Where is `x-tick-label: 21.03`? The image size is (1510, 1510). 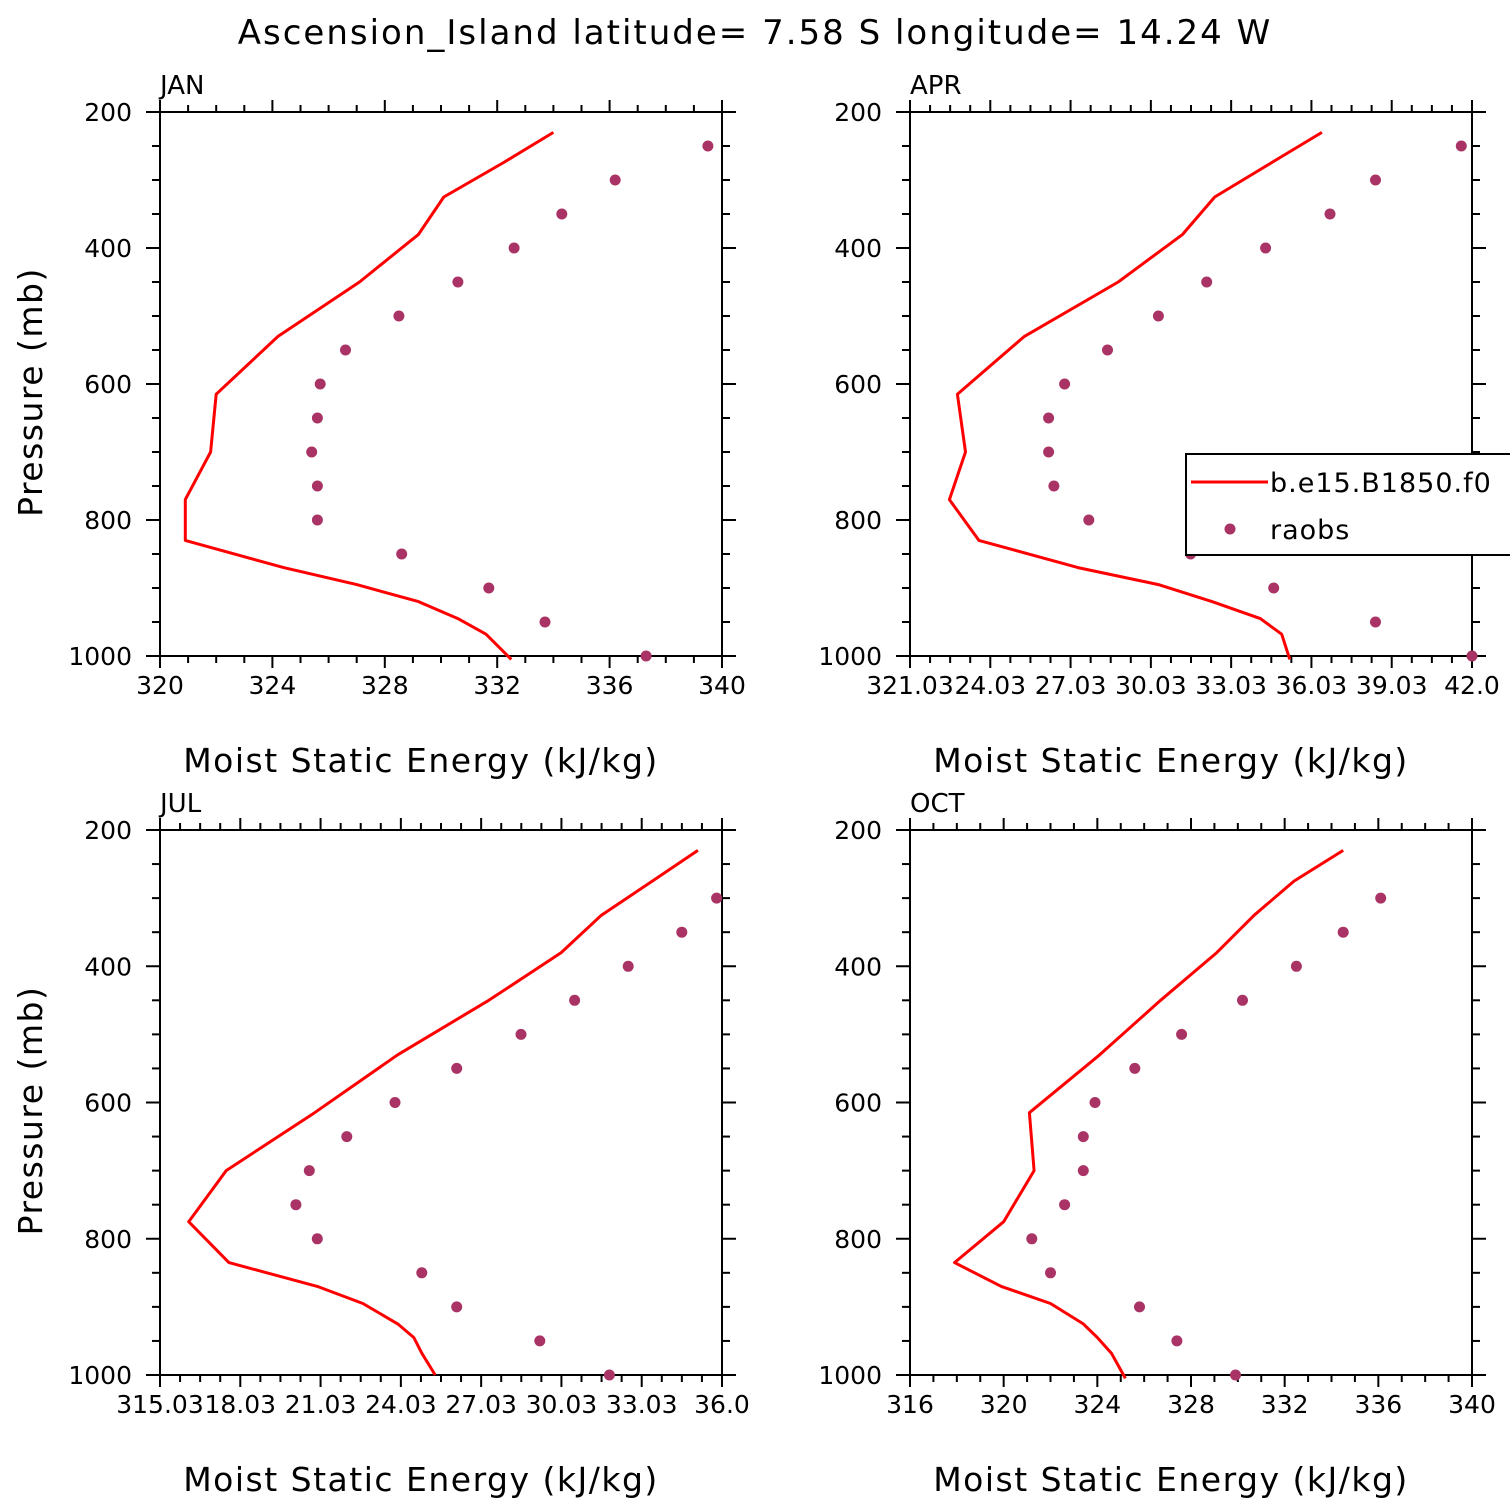
x-tick-label: 21.03 is located at coordinates (321, 1404).